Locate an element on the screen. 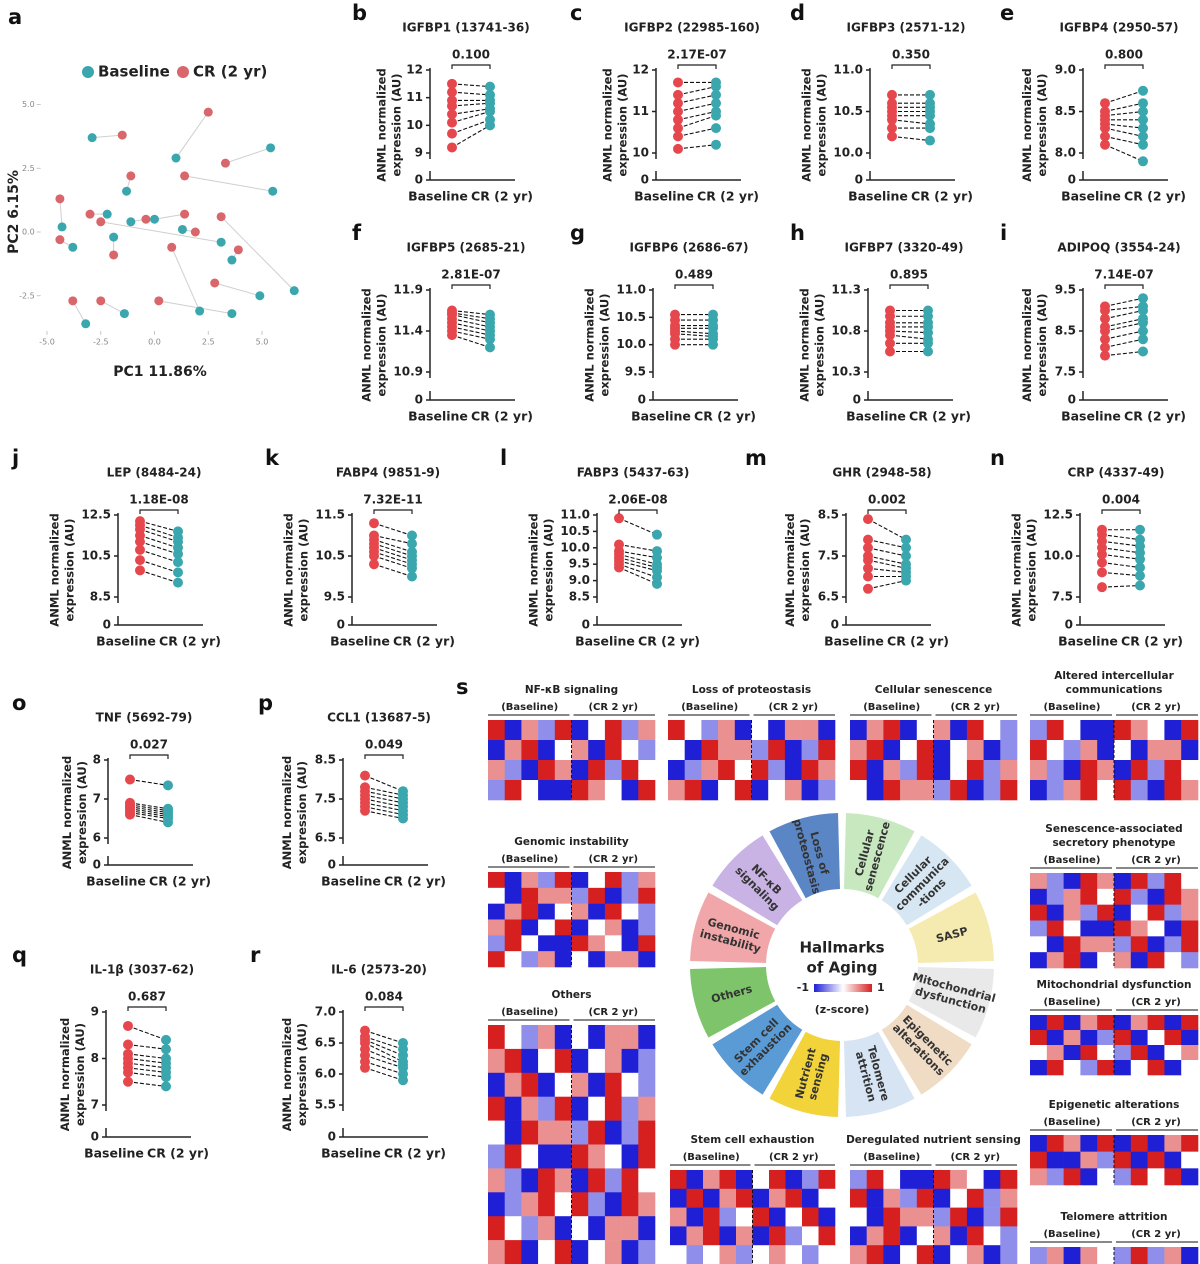 The height and width of the screenshot is (1264, 1200). y-tick-label: 9.5 is located at coordinates (579, 564).